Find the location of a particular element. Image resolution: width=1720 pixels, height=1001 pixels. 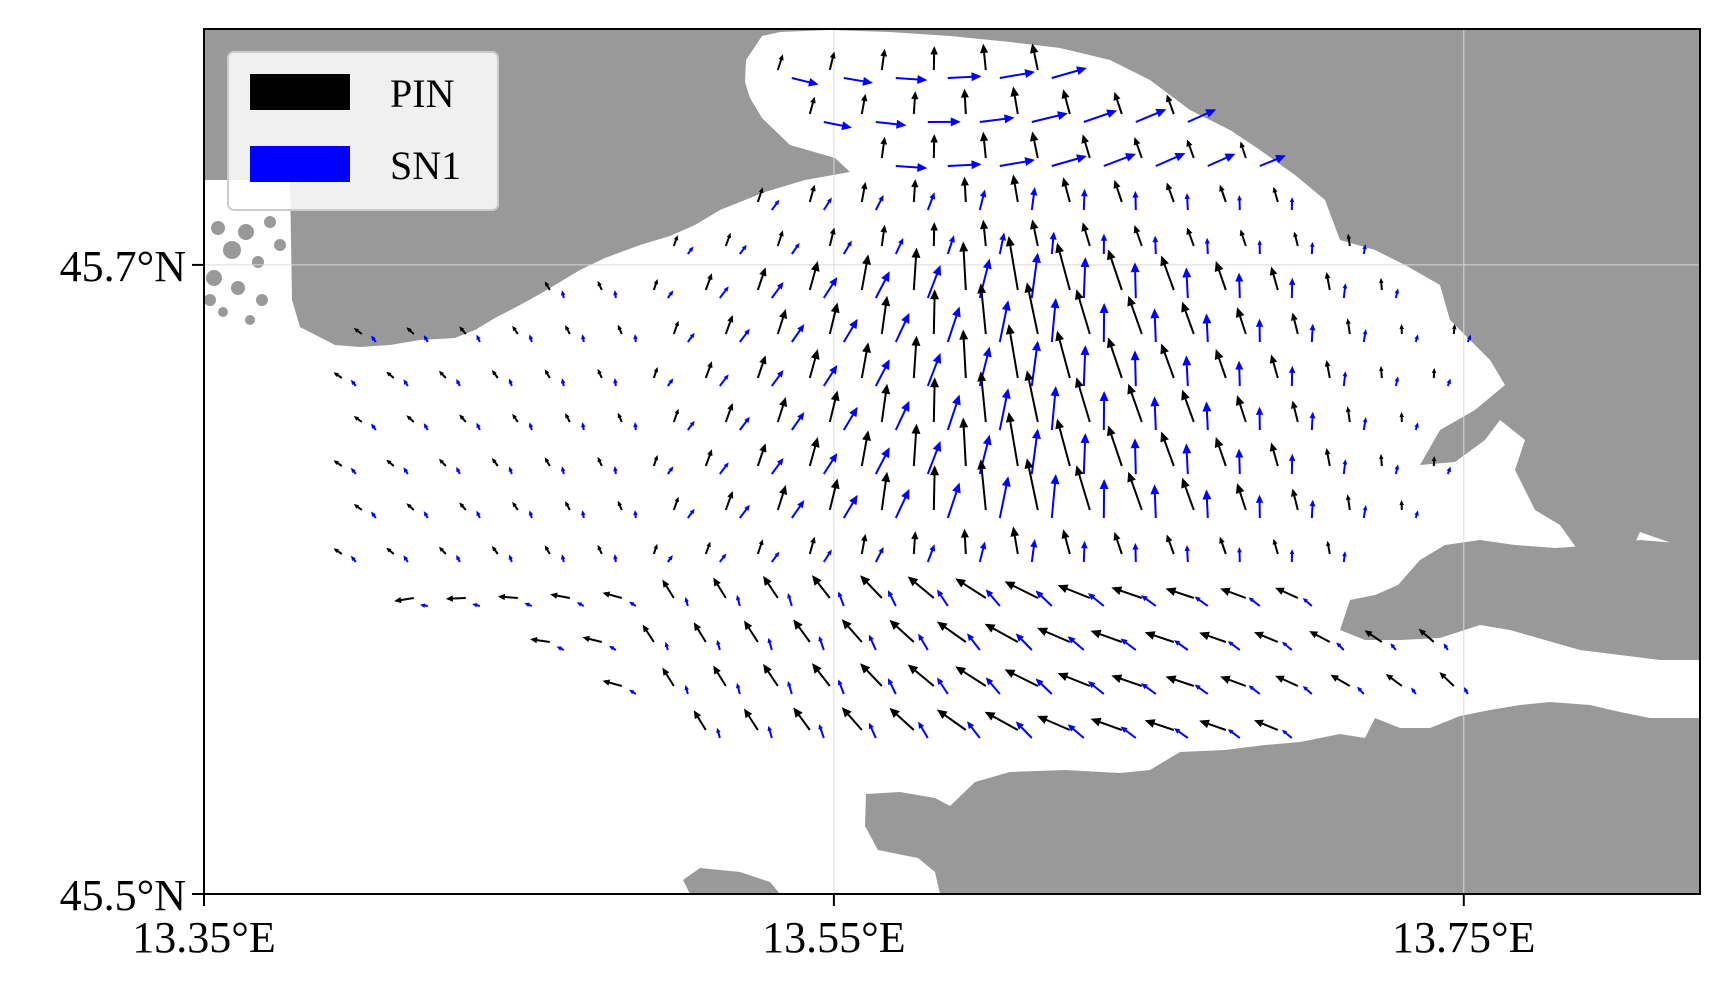

legend-label-pin: PIN is located at coordinates (422, 93).